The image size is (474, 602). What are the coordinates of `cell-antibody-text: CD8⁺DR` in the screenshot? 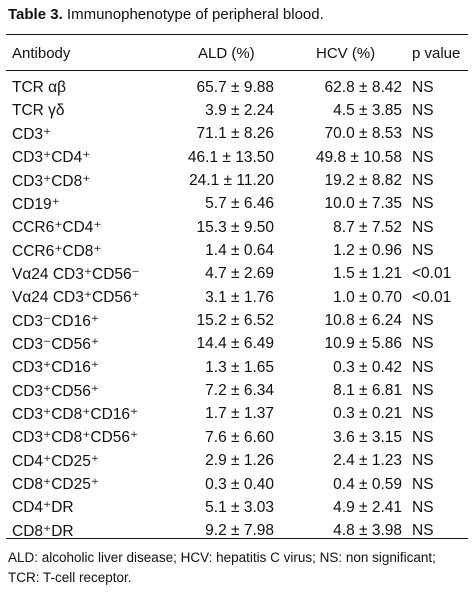 It's located at (43, 531).